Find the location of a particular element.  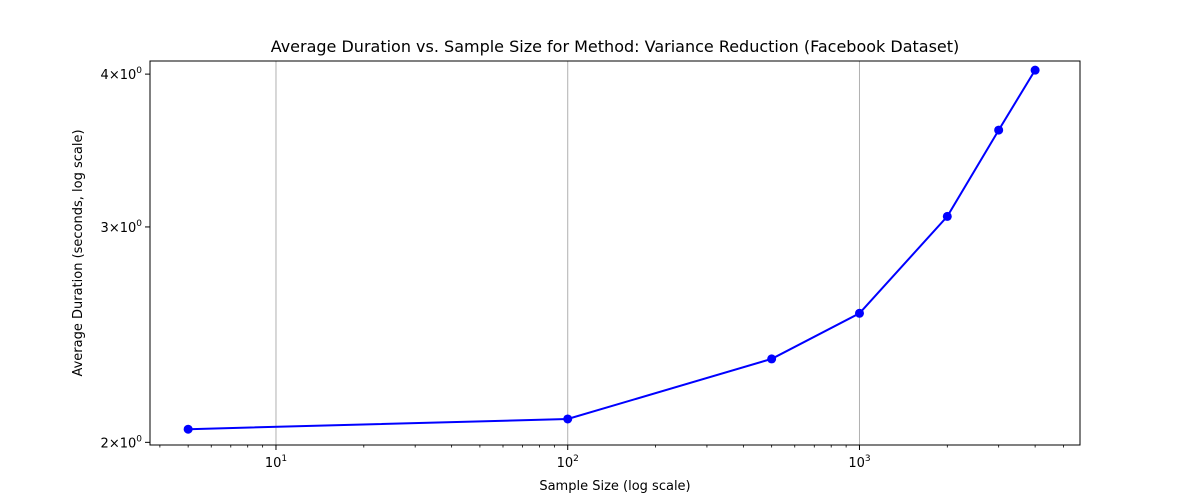

y-tick-label: 4×100 is located at coordinates (122, 74).